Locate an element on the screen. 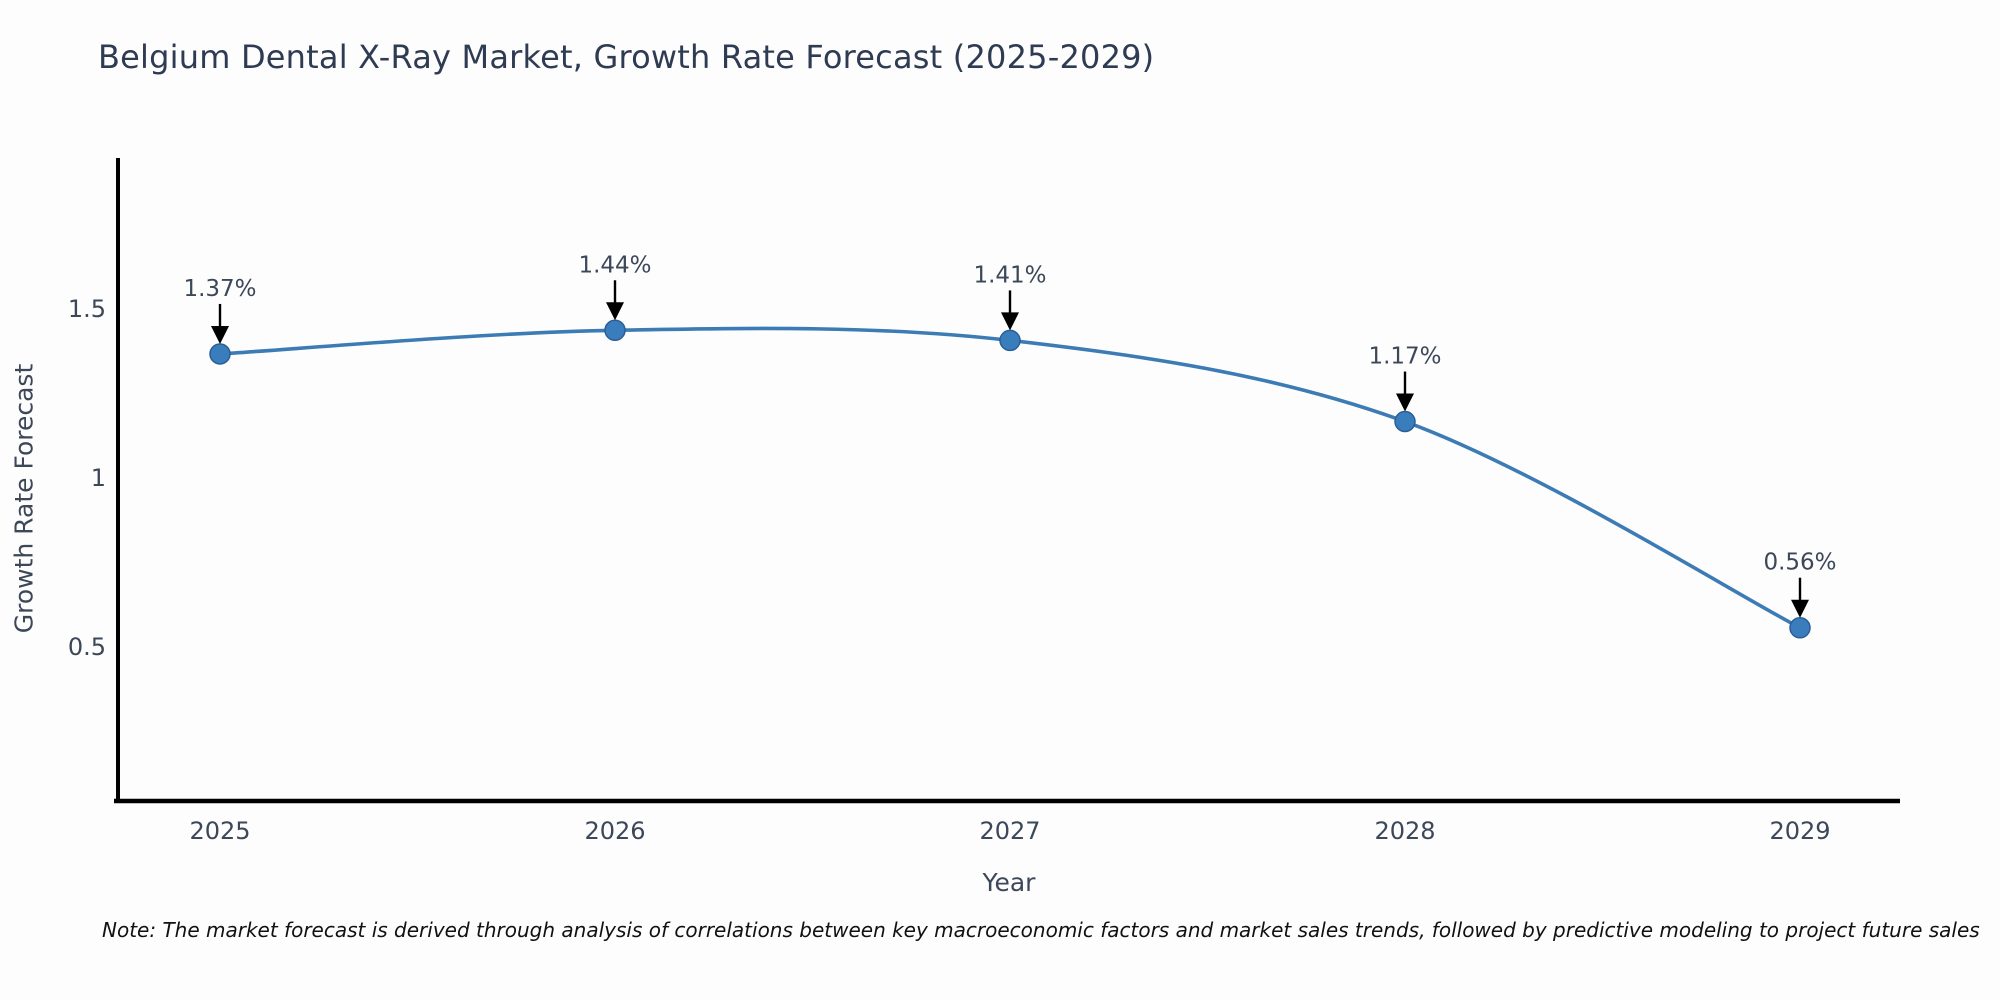  data-point-label: 1.41% is located at coordinates (1009, 275).